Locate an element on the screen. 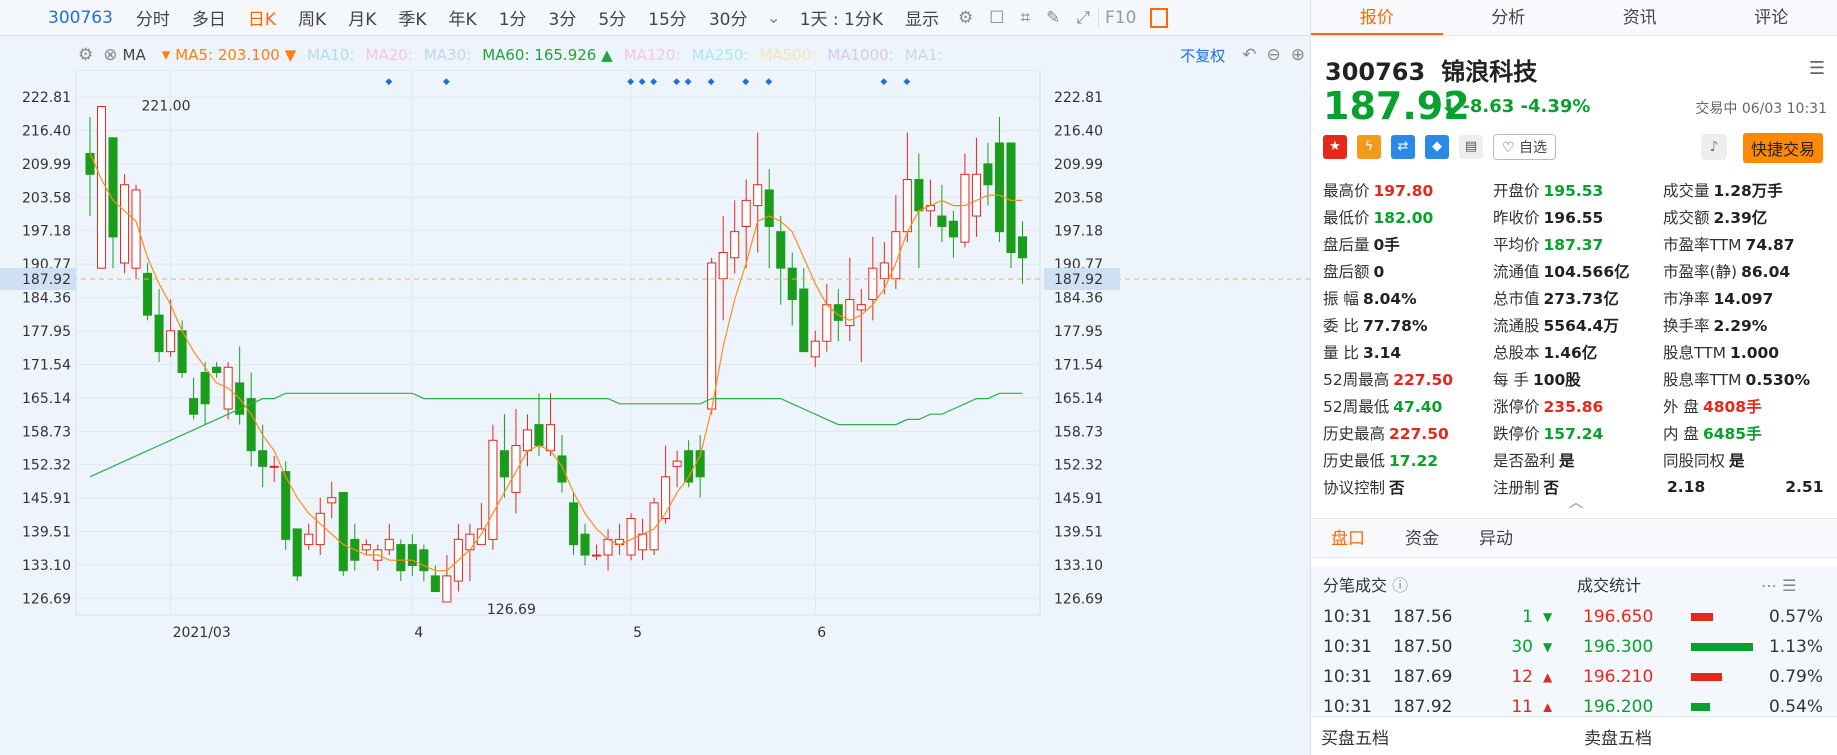  info-value: 8.04% is located at coordinates (1389, 298).